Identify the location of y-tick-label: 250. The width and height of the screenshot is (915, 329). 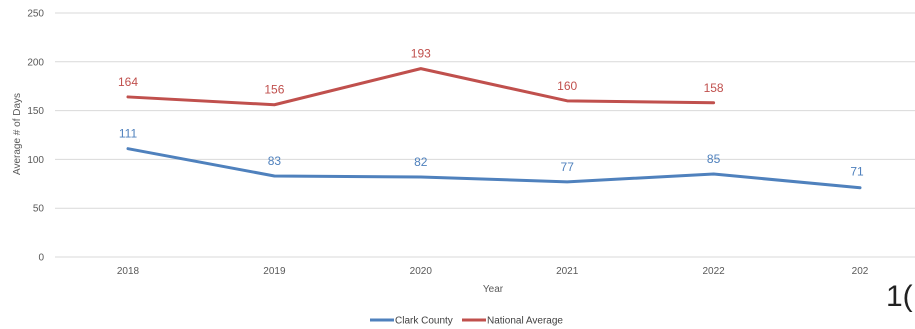
(35, 14).